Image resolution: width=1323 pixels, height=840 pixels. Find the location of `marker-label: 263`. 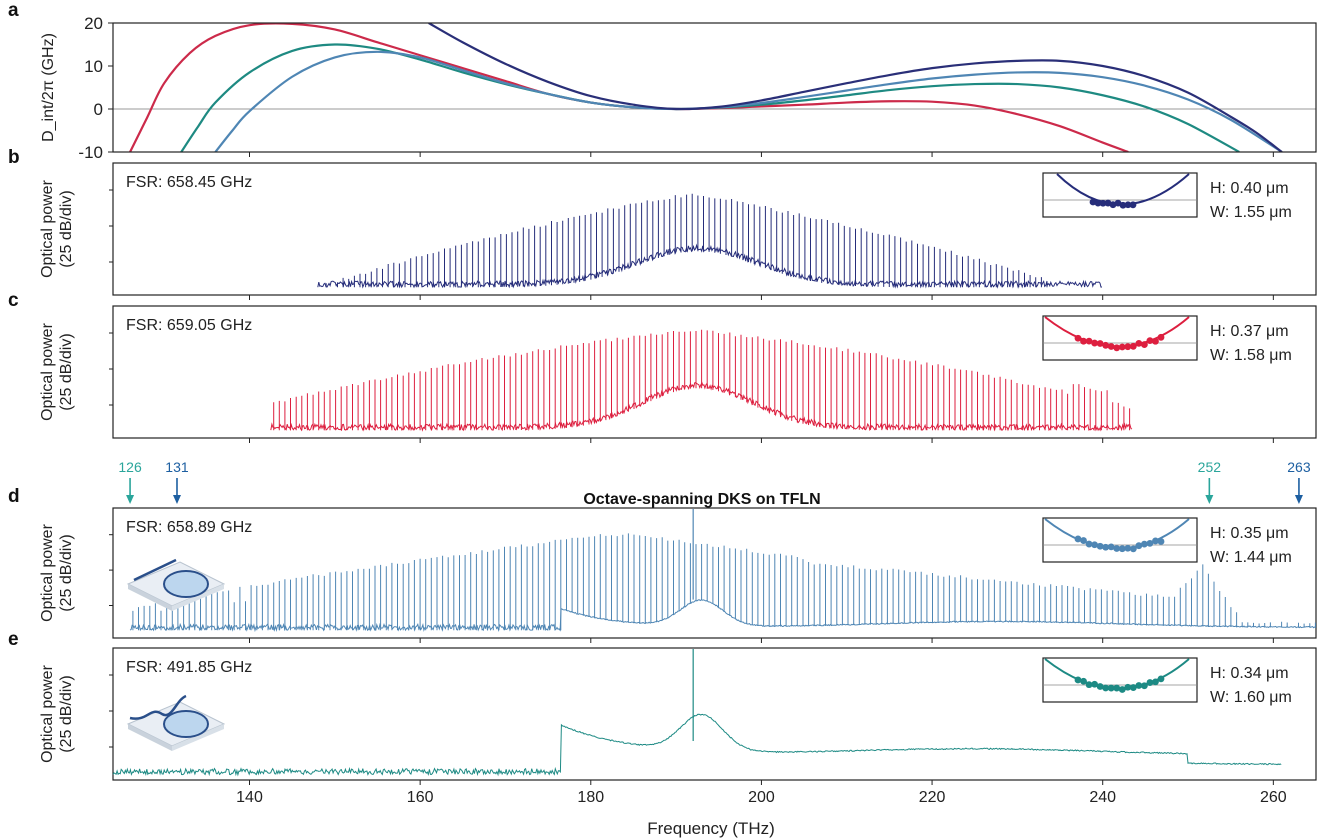

marker-label: 263 is located at coordinates (1299, 467).